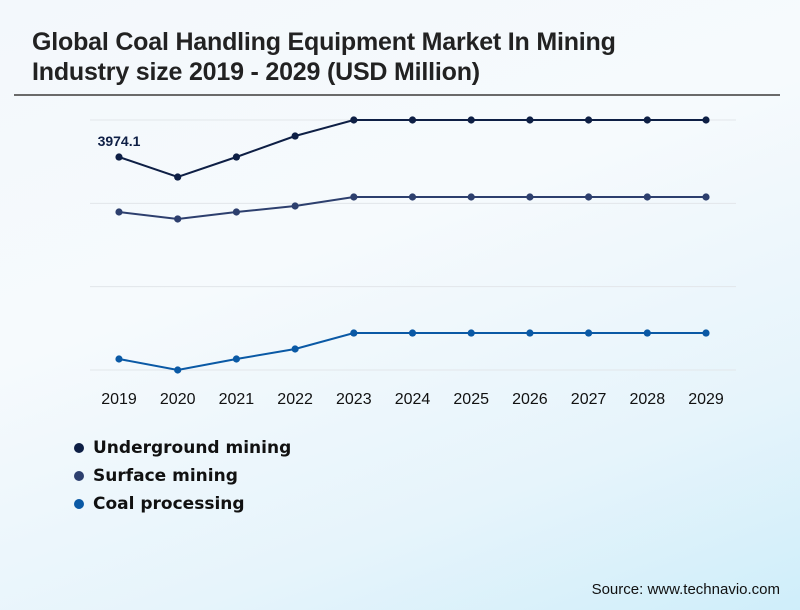 This screenshot has height=610, width=800. What do you see at coordinates (192, 448) in the screenshot?
I see `legend-label: Underground mining` at bounding box center [192, 448].